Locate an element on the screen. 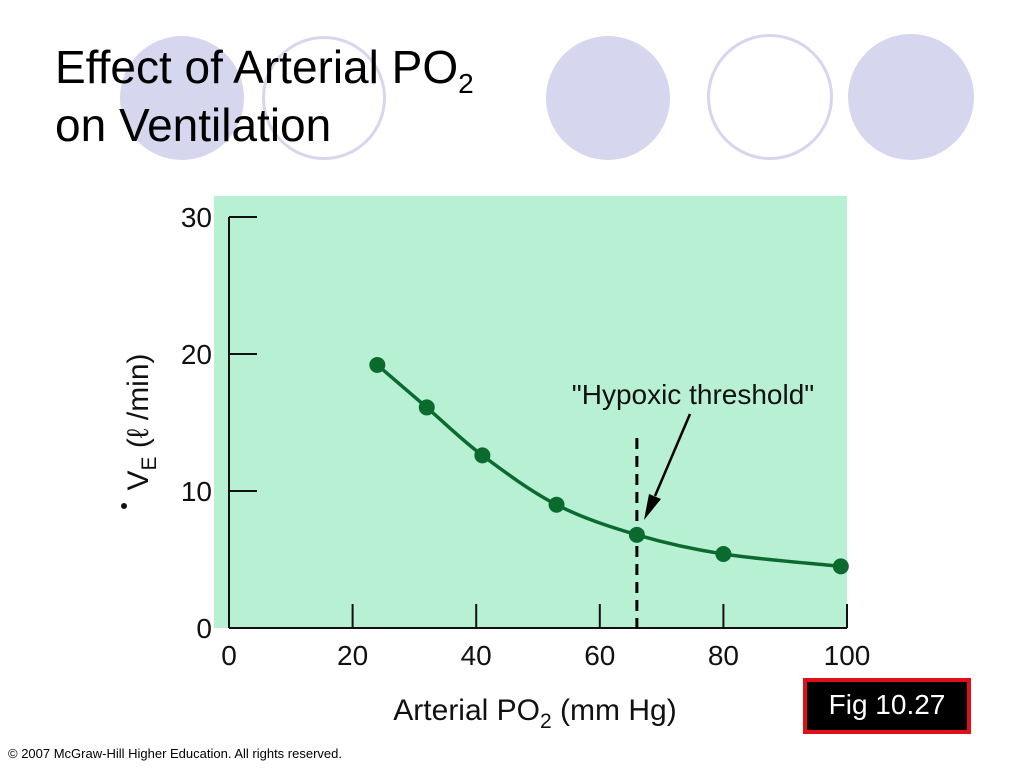 This screenshot has width=1024, height=768. slide-title: Effect of Arterial PO2 on Ventilation is located at coordinates (264, 96).